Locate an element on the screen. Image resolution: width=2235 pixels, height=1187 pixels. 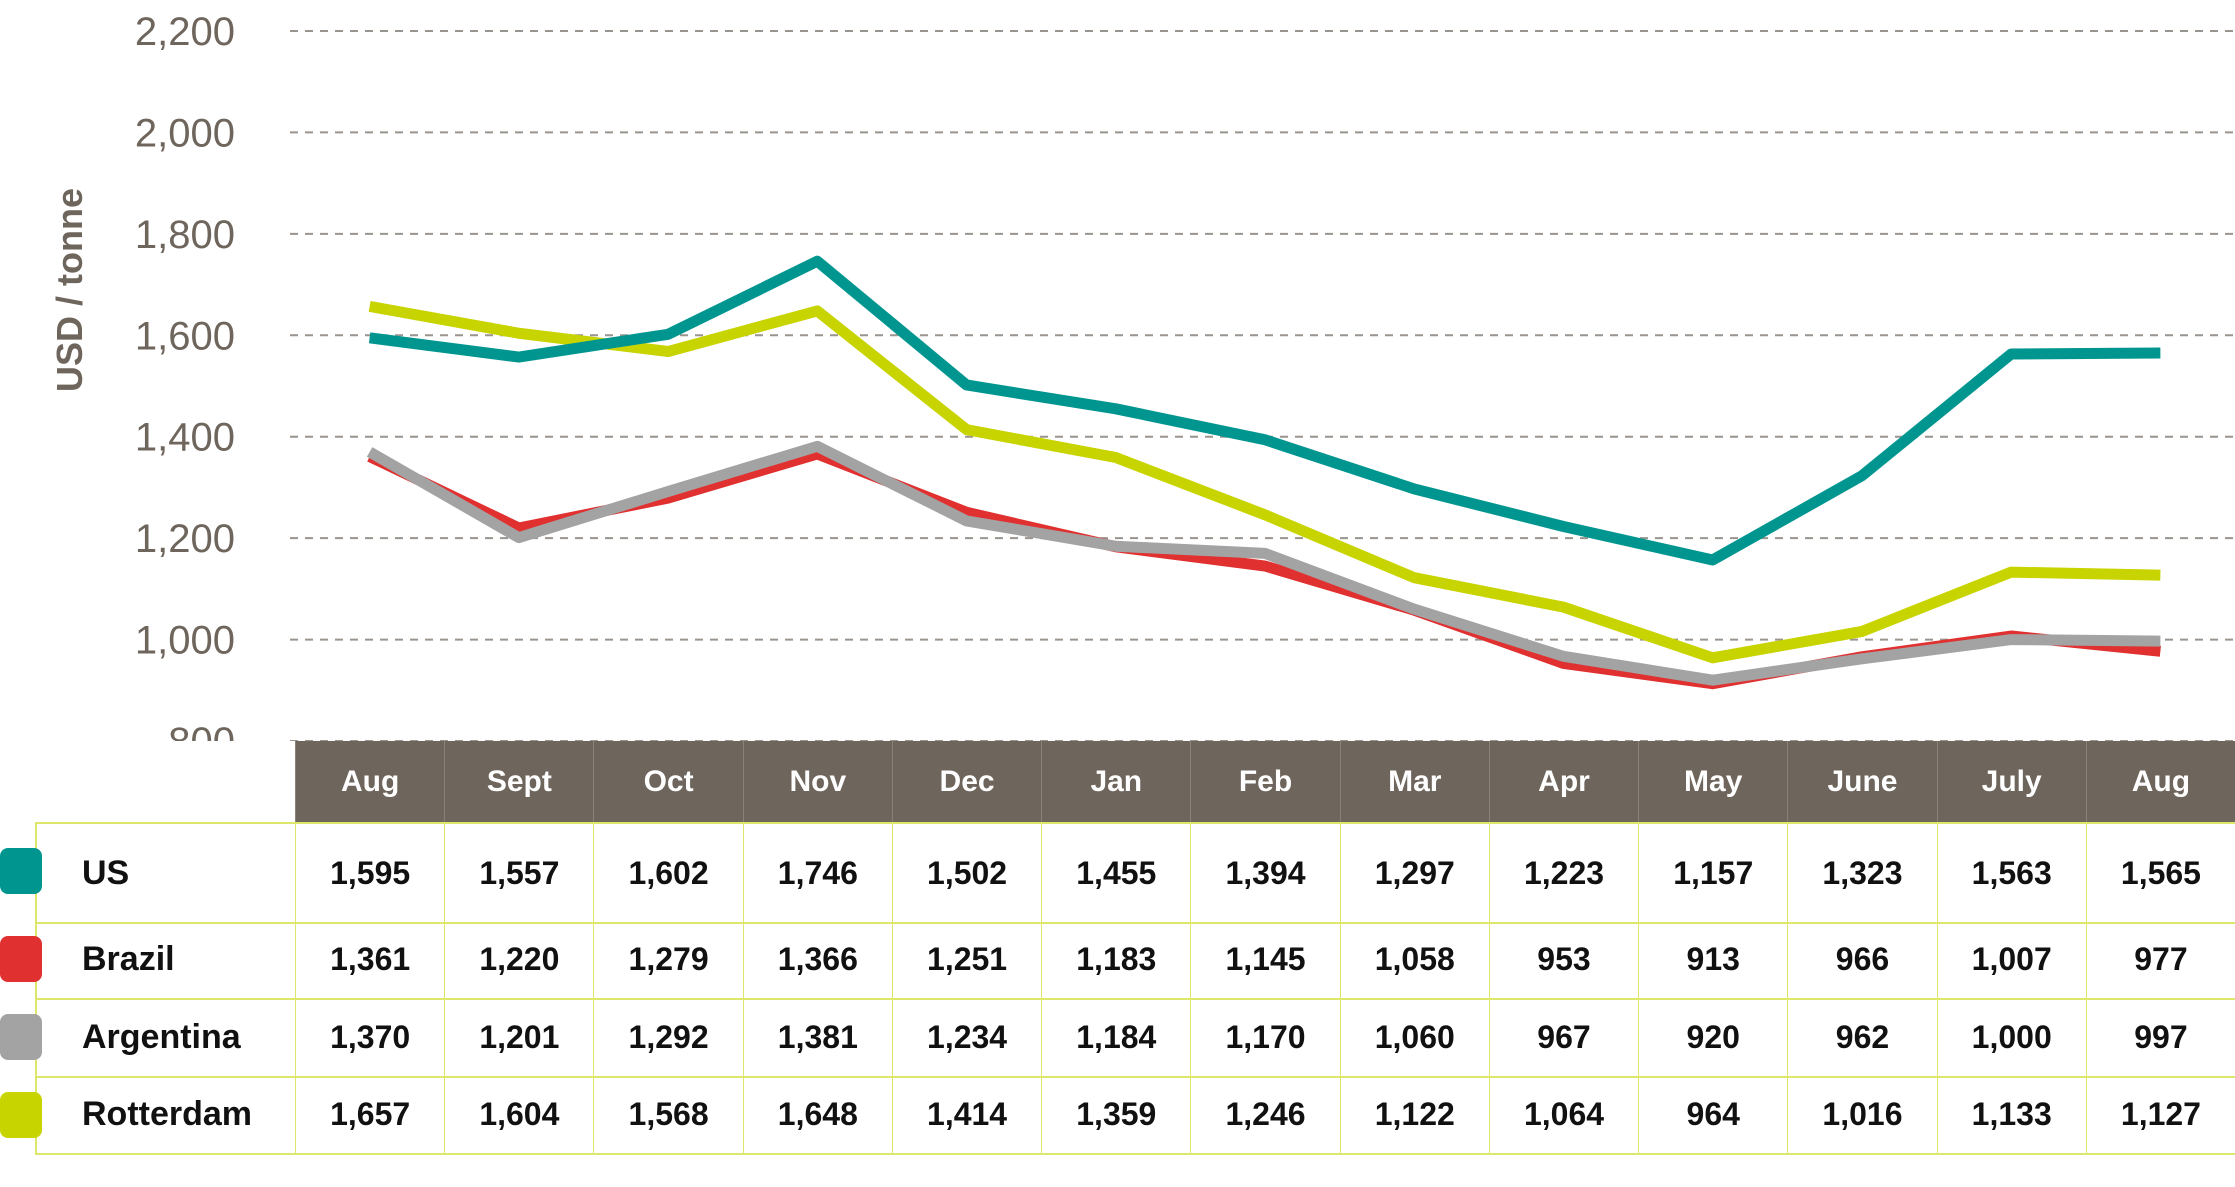
data-label: 1,145 is located at coordinates (1264, 959).